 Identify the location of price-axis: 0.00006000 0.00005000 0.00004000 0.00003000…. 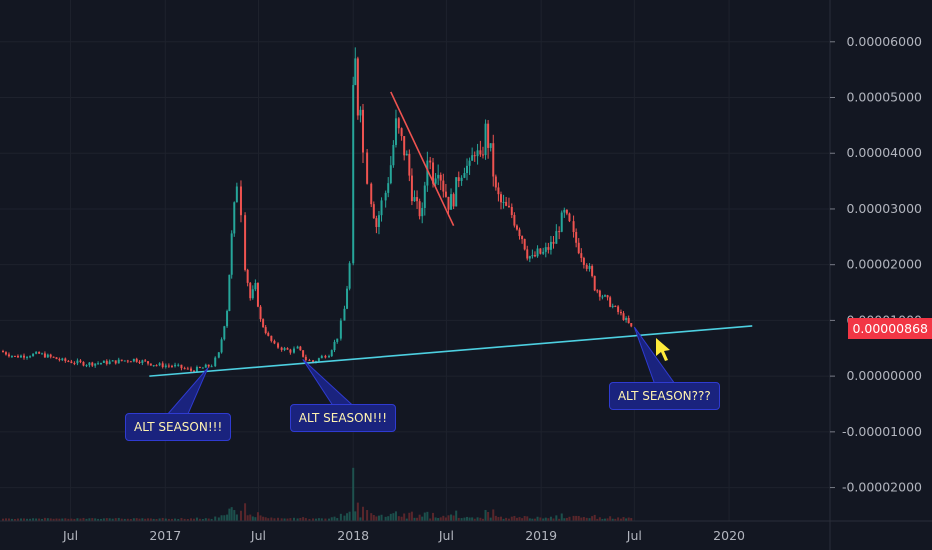
(876, 264).